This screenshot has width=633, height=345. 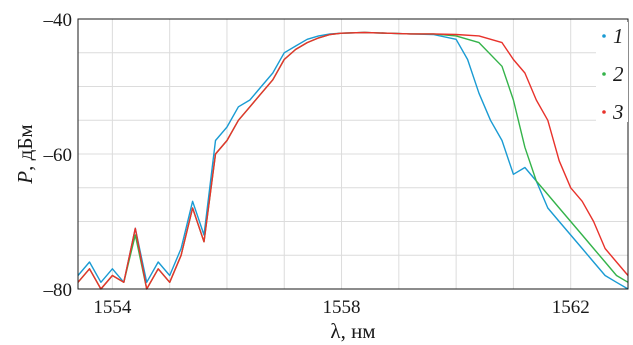 What do you see at coordinates (571, 307) in the screenshot?
I see `x-tick-label: 1562` at bounding box center [571, 307].